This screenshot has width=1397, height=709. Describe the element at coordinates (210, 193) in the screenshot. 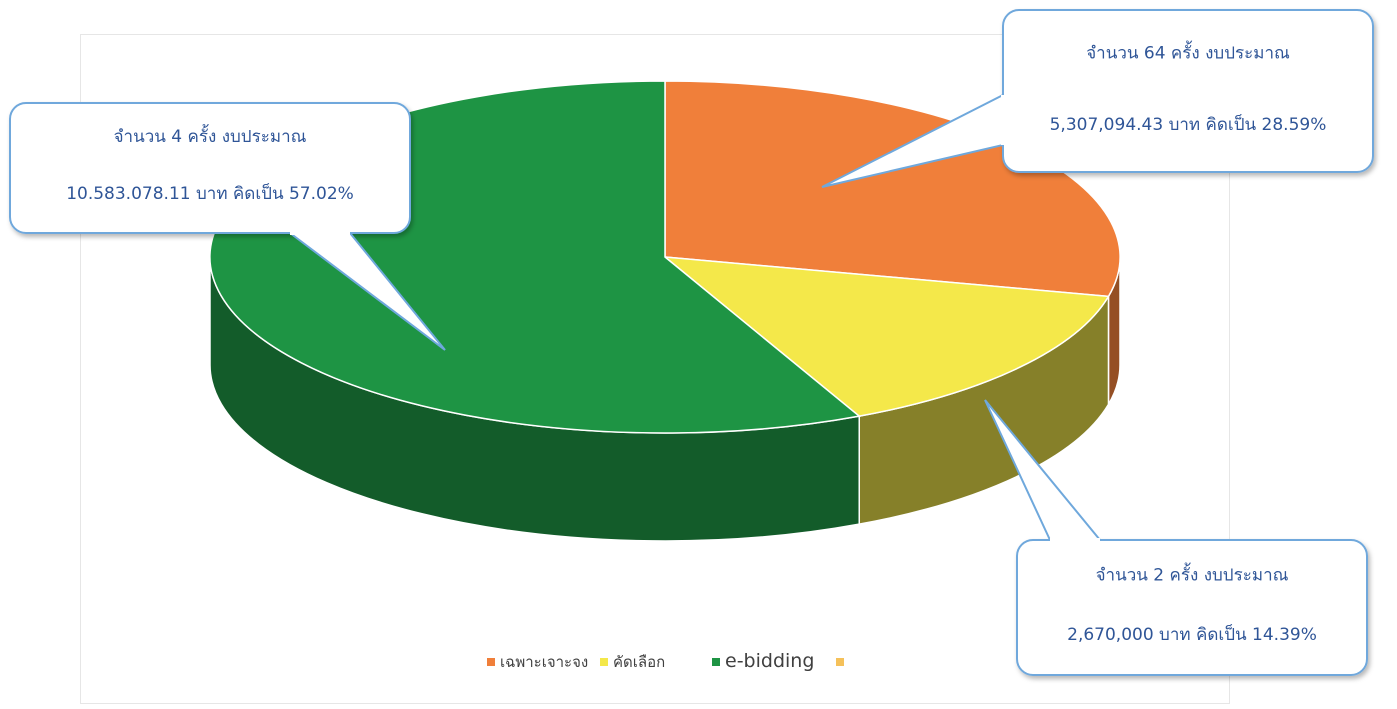

I see `callout-line-2: 10.583.078.11 บาท คิดเป็น 57.02%` at that location.